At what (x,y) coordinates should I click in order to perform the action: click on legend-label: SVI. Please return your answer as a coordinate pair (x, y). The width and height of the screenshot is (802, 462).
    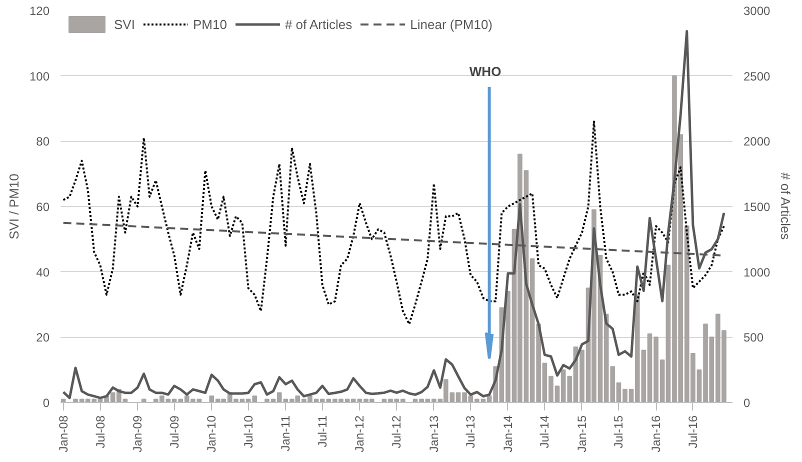
    Looking at the image, I should click on (124, 24).